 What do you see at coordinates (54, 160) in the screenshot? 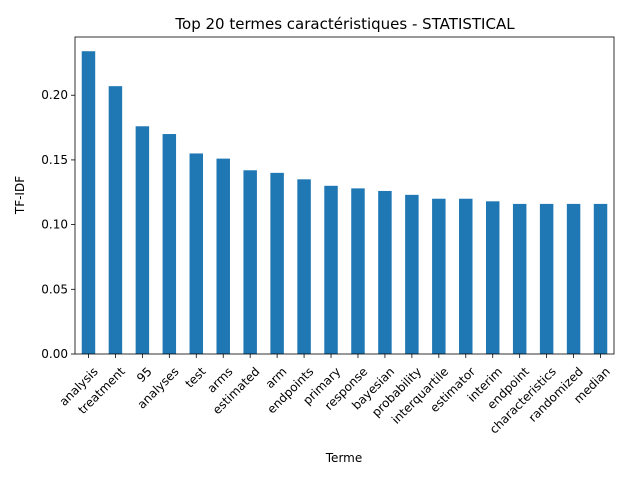
I see `y-tick-label: 0.15` at bounding box center [54, 160].